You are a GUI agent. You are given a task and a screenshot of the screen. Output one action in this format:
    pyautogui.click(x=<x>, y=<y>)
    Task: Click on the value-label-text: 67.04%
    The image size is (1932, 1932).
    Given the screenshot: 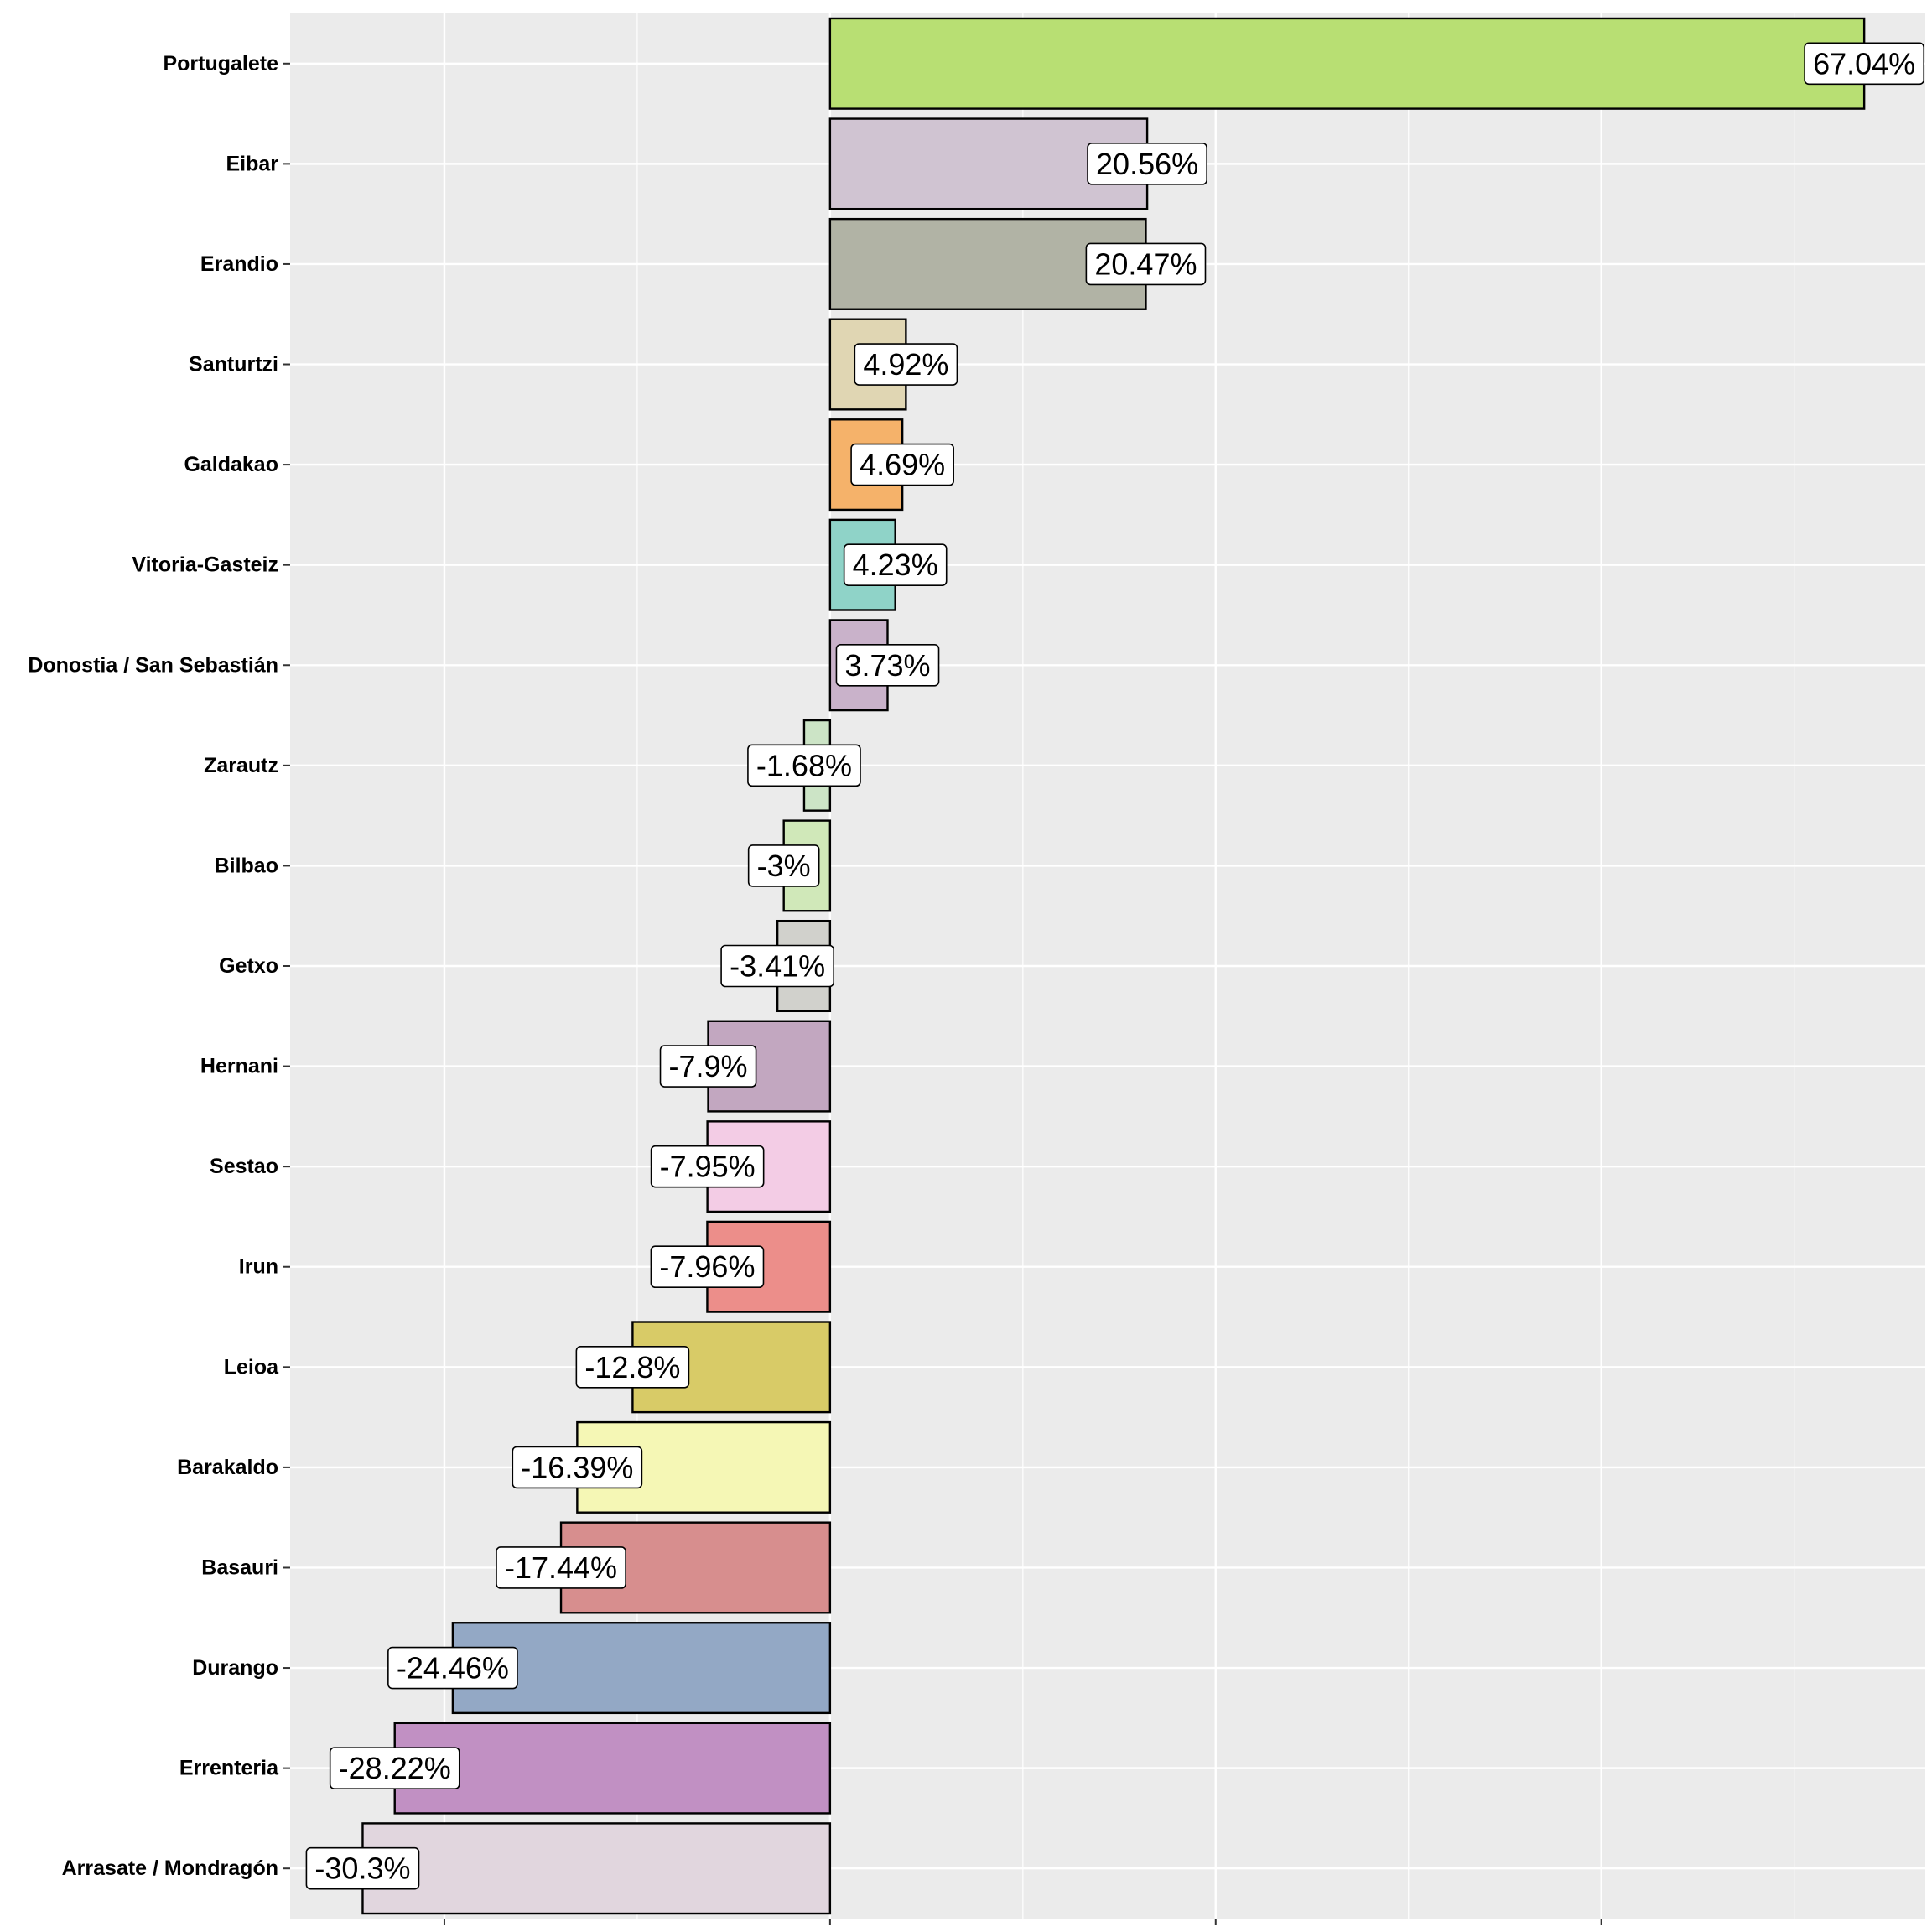 What is the action you would take?
    pyautogui.click(x=1864, y=63)
    